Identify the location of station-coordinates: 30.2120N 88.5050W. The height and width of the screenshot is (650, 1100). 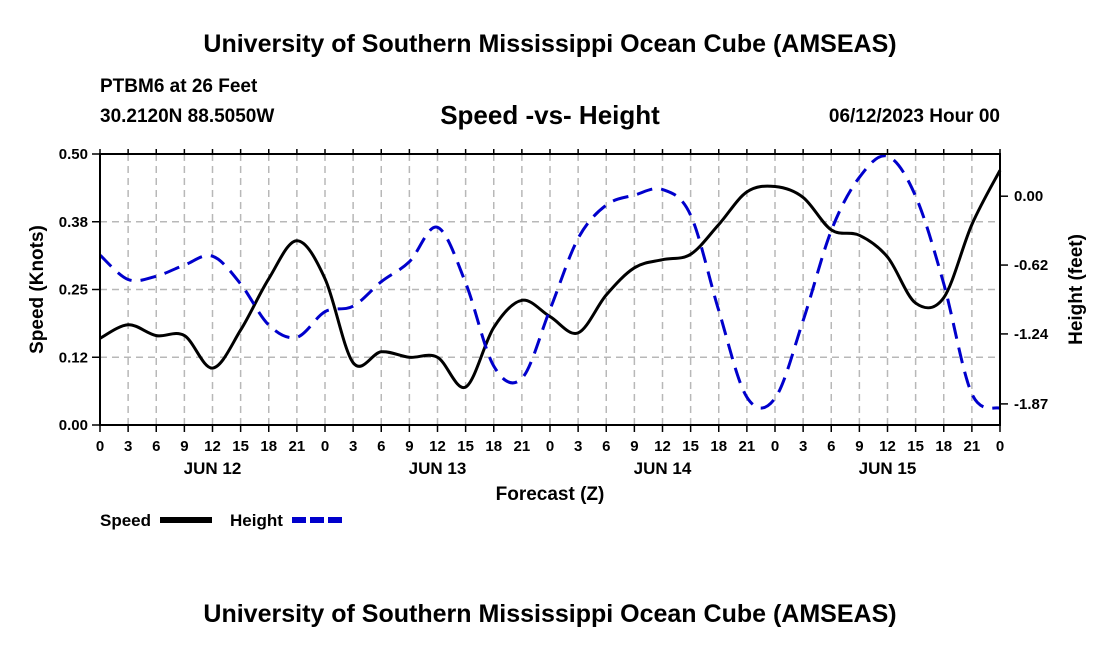
(187, 116).